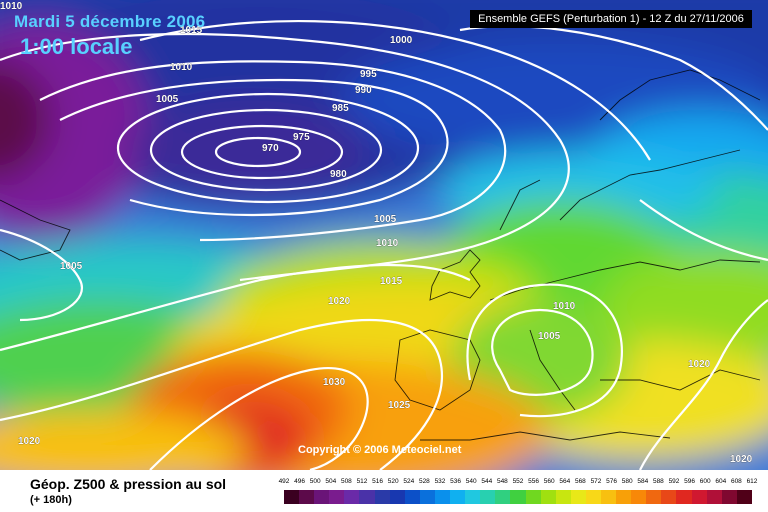 The image size is (768, 512). What do you see at coordinates (565, 481) in the screenshot?
I see `legend-tick-label: 564` at bounding box center [565, 481].